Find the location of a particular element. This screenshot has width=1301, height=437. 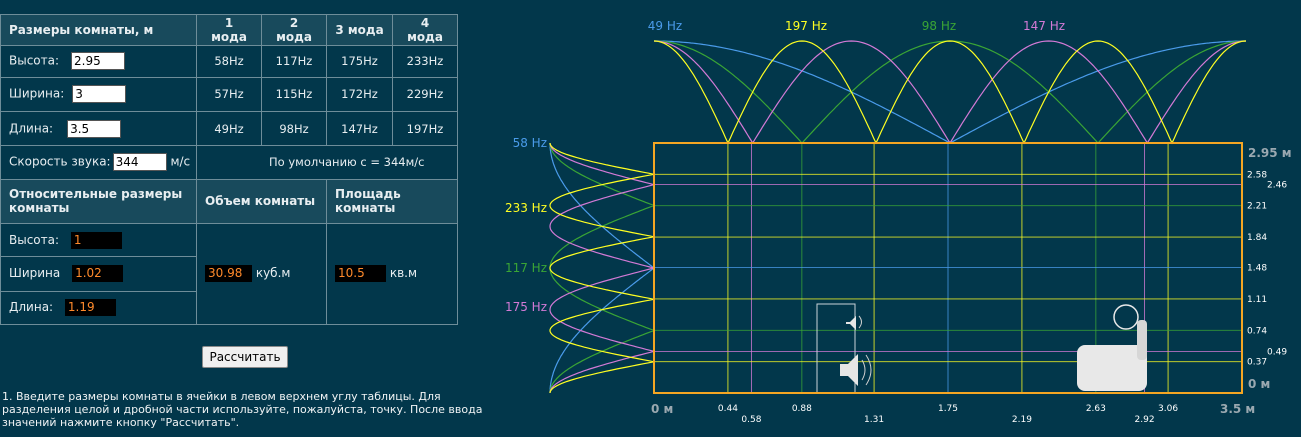

side-freq-label: 233 Hz is located at coordinates (526, 208).